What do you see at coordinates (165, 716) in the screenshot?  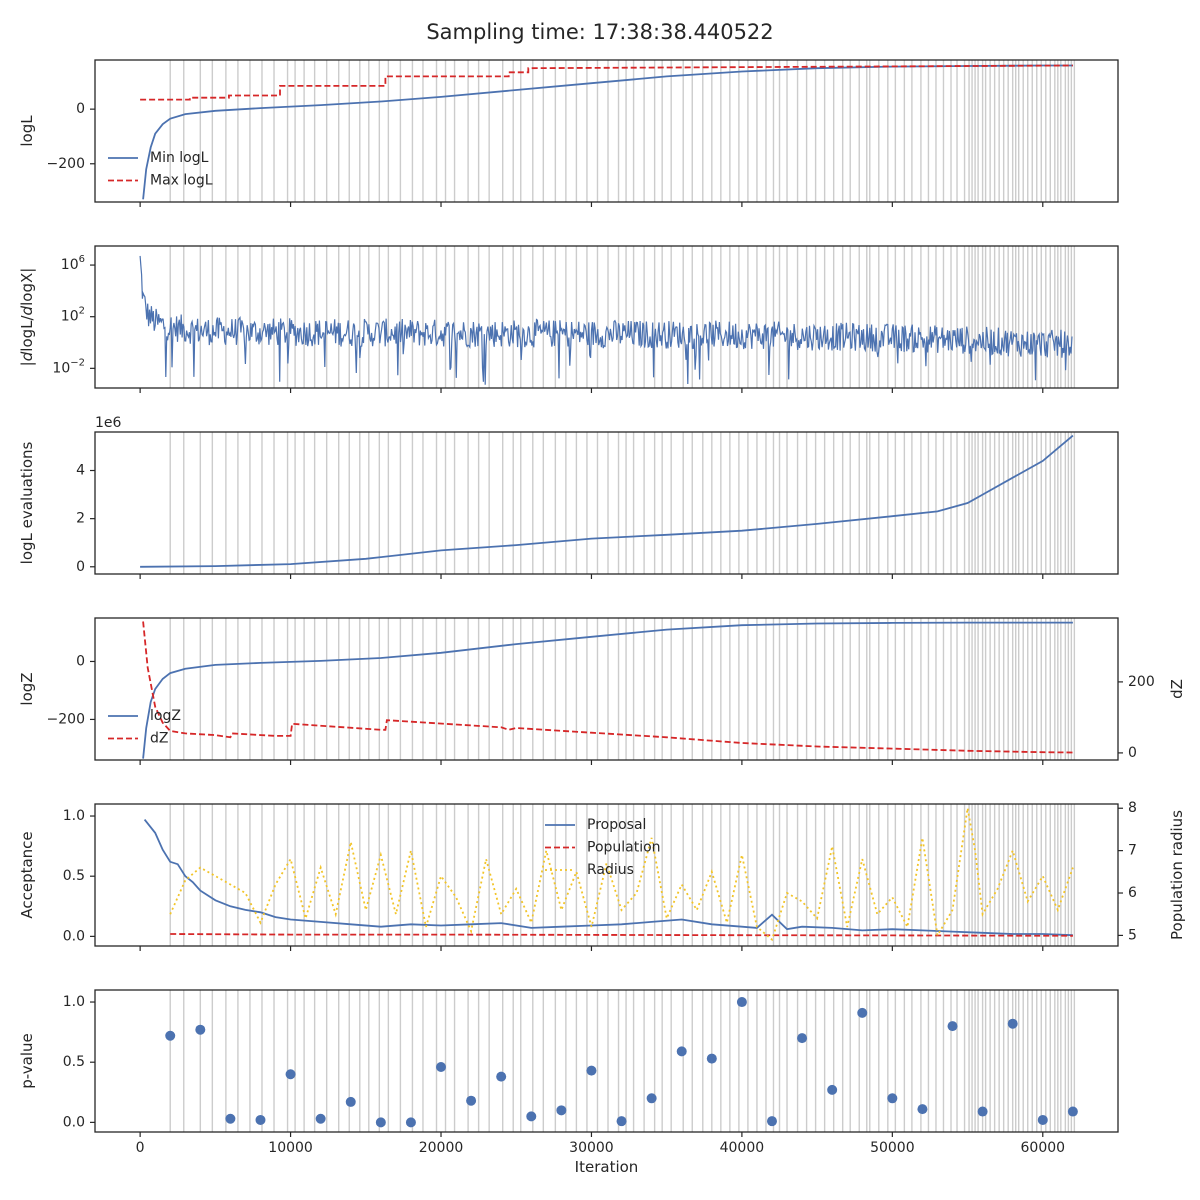 I see `legend-label: logZ` at bounding box center [165, 716].